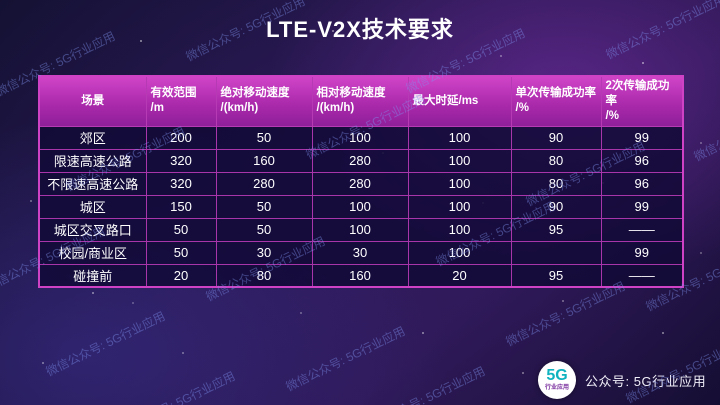  Describe the element at coordinates (92, 252) in the screenshot. I see `scenario-cell: 校园/商业区` at that location.